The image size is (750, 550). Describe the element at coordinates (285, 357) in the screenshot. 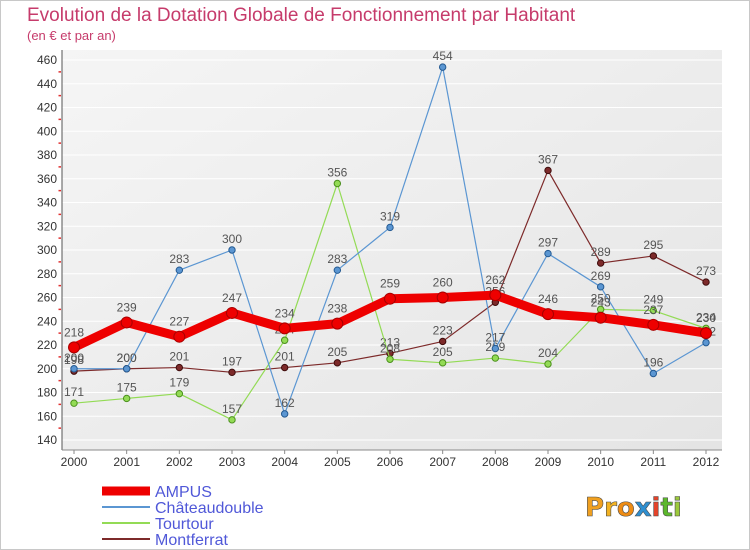

I see `point-label-montferrat-2004: 201` at that location.